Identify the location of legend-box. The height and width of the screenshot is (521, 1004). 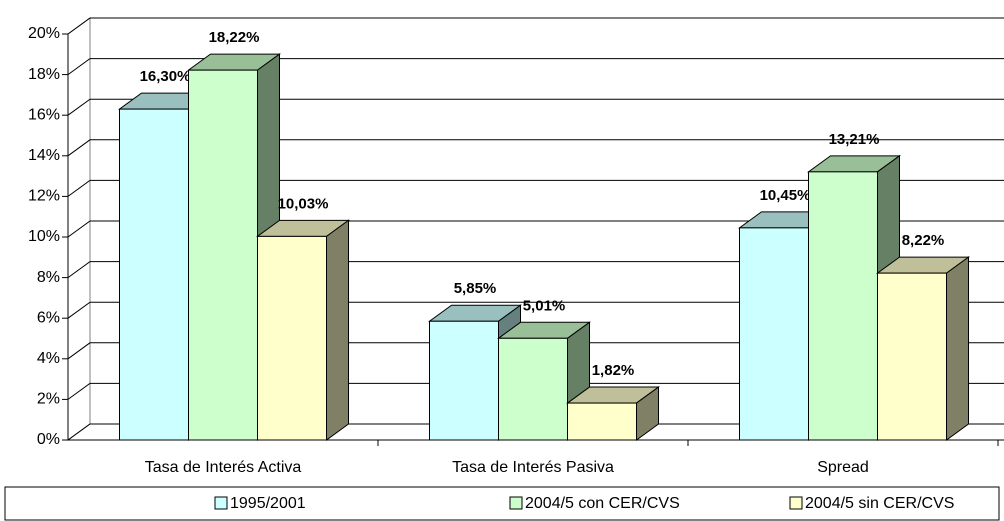
(502, 503).